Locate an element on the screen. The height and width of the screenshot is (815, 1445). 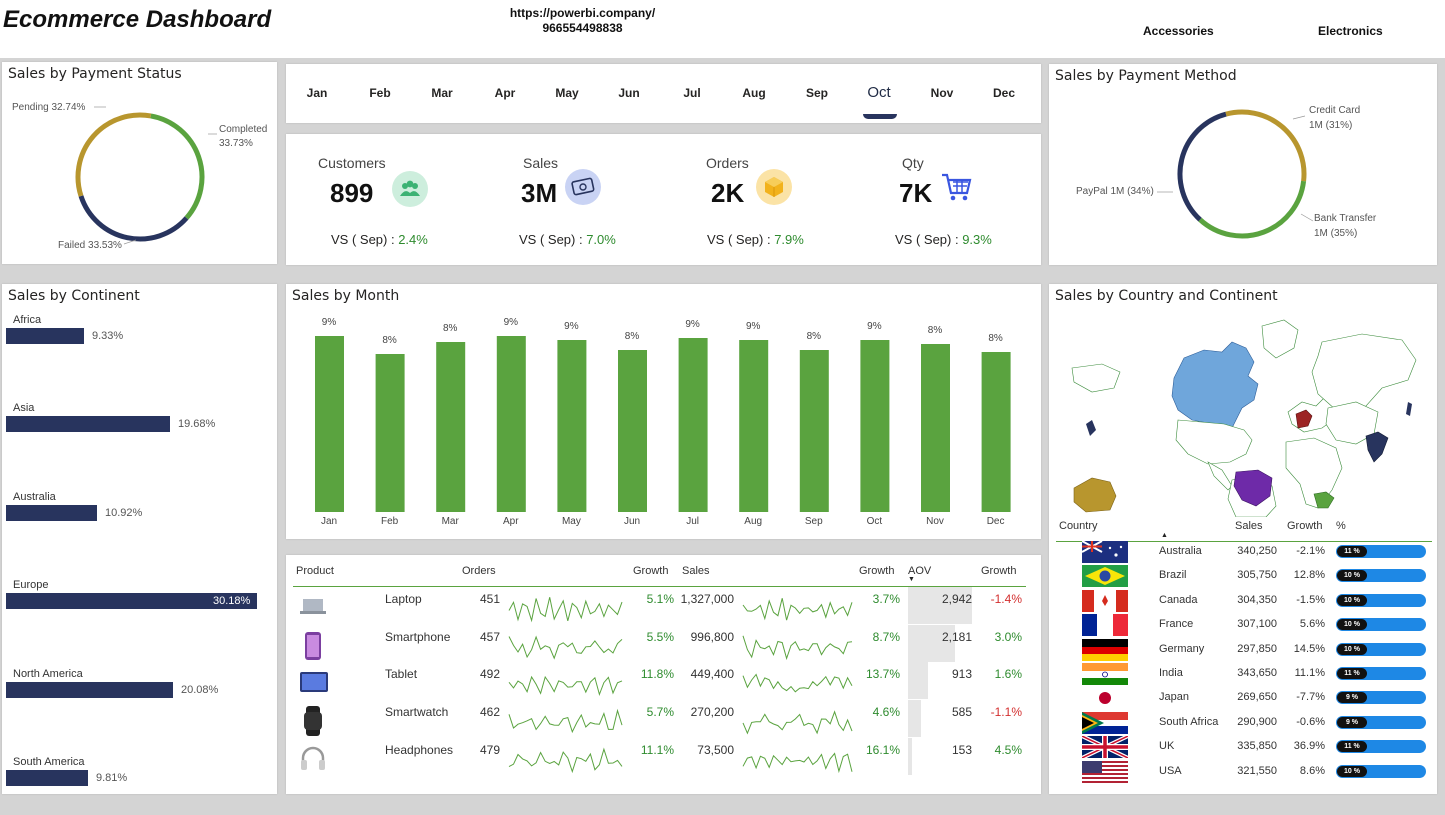
month-bar-may is located at coordinates (572, 426).